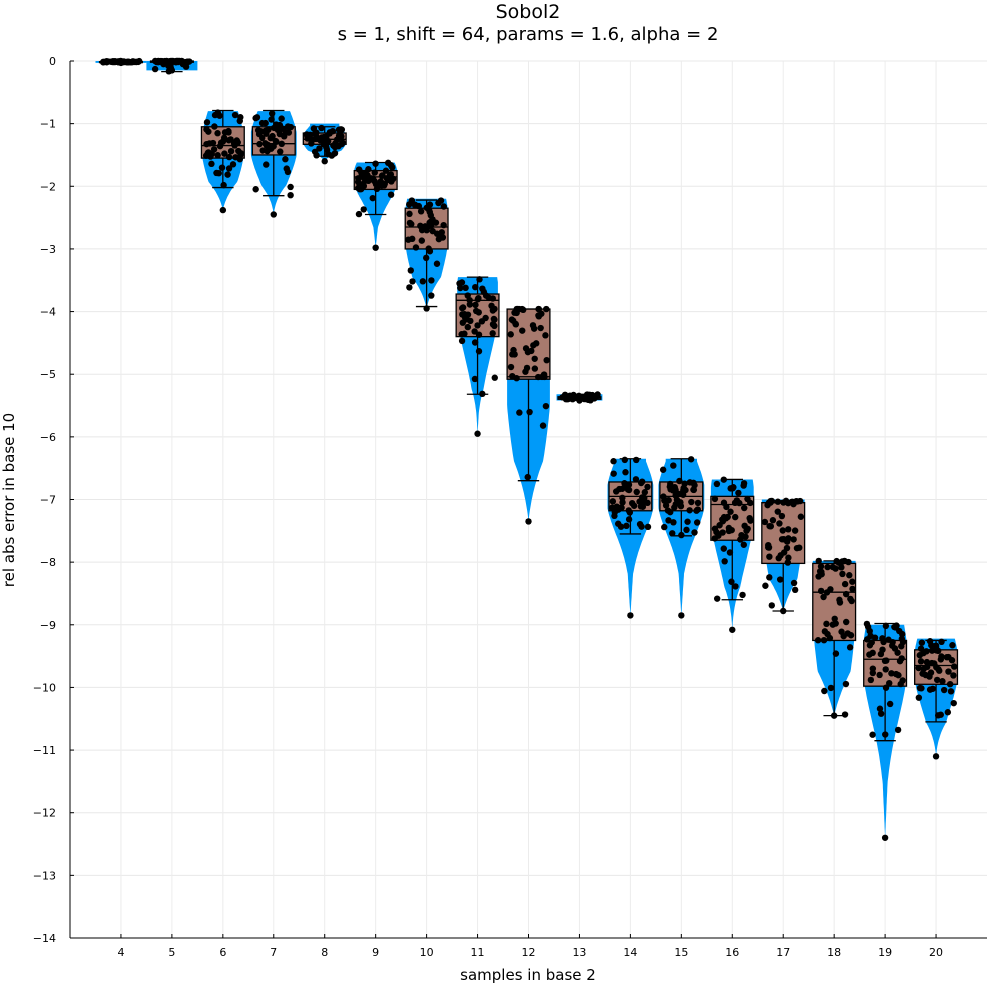  I want to click on x-tick-label: 4, so click(120, 952).